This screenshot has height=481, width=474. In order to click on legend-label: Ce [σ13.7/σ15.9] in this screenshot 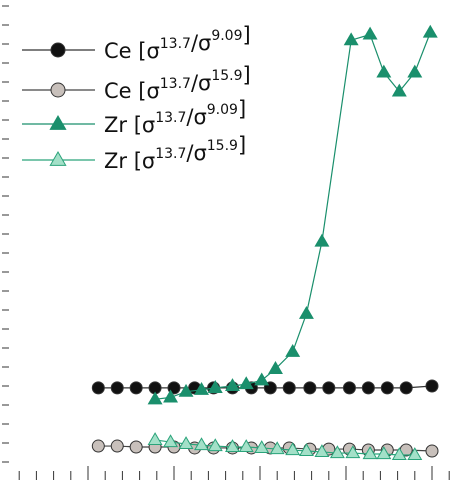, I will do `click(177, 83)`.